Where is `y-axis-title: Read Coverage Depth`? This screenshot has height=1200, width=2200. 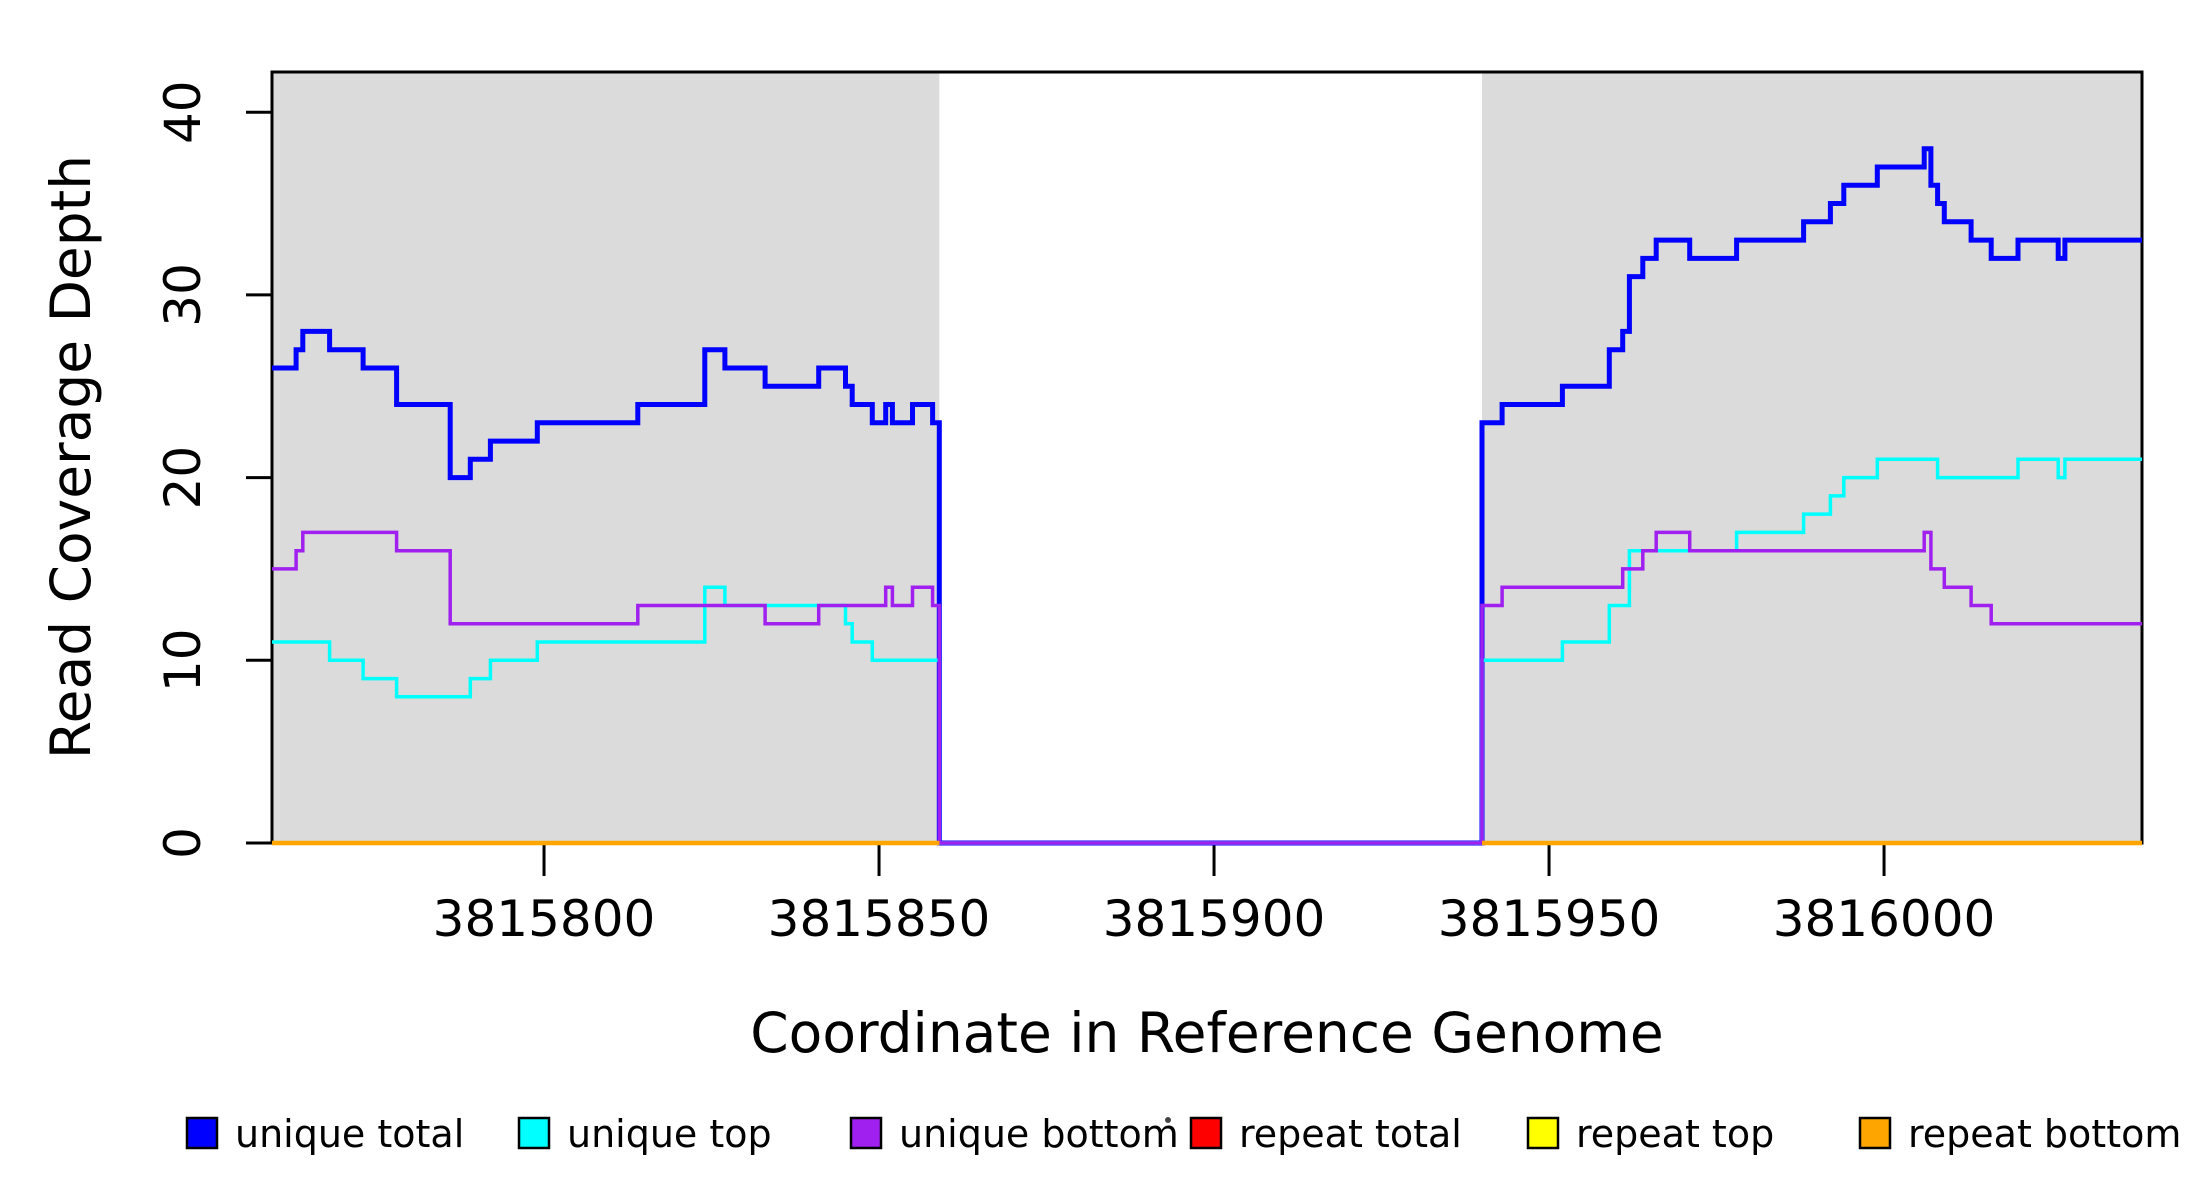
y-axis-title: Read Coverage Depth is located at coordinates (71, 457).